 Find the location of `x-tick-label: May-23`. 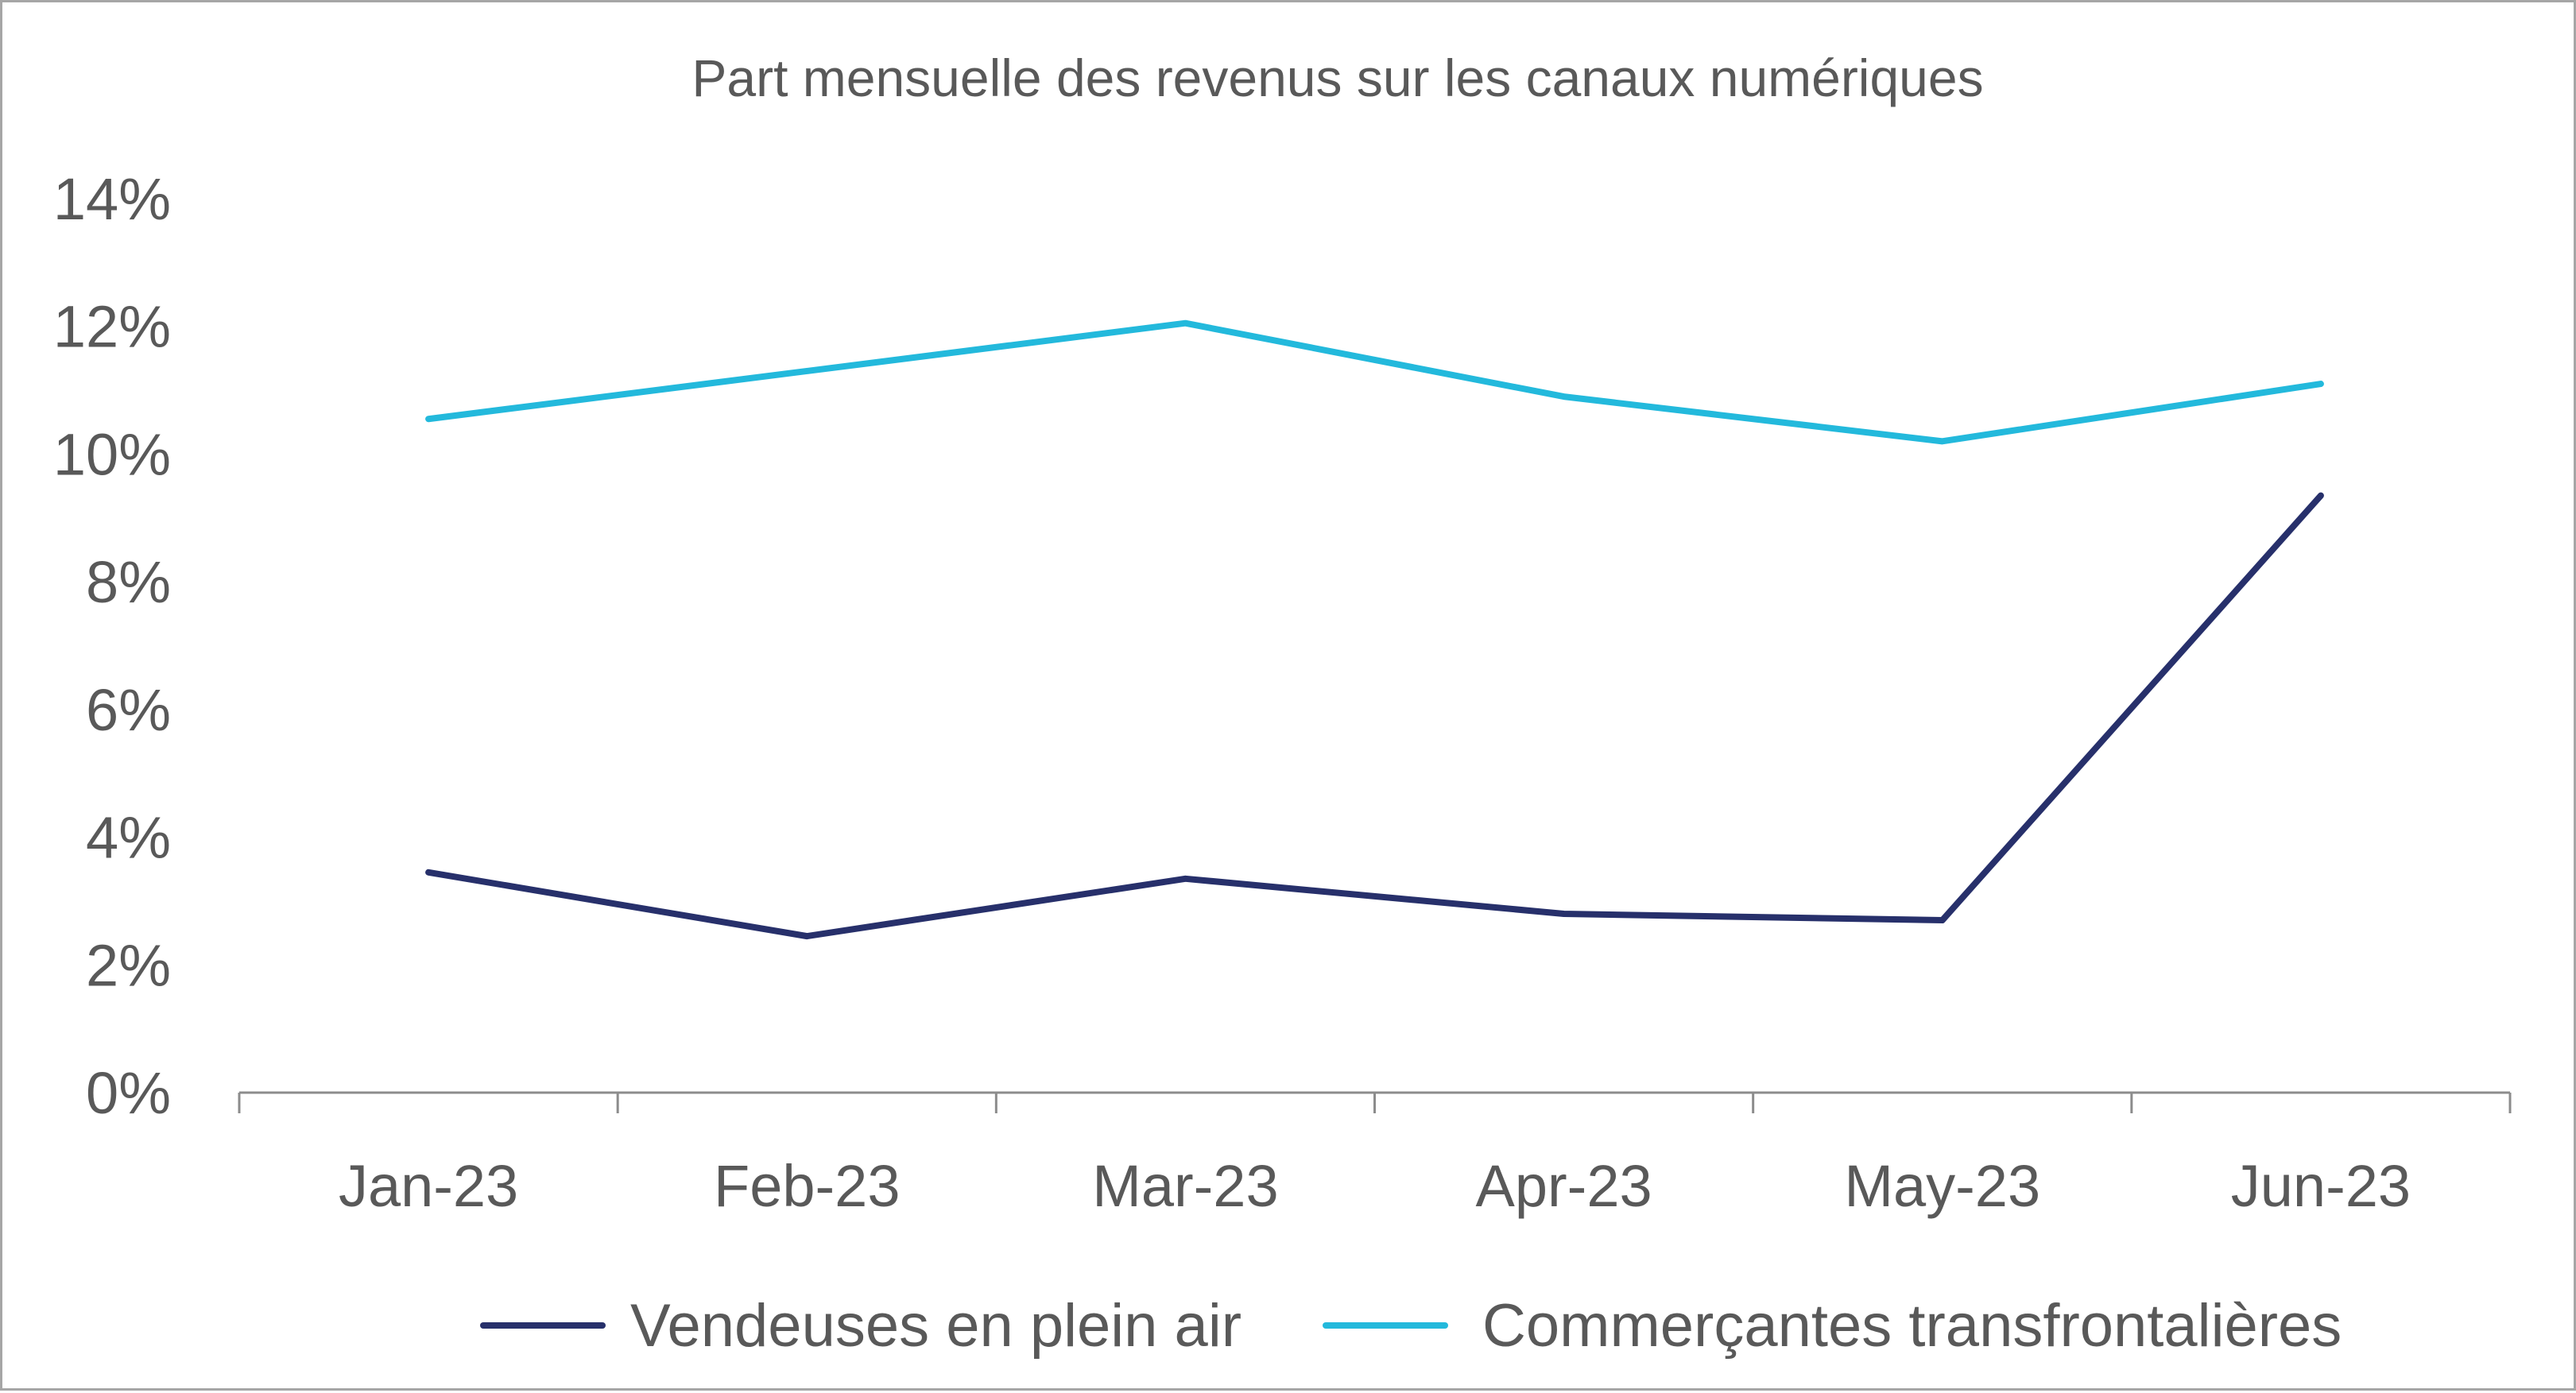

x-tick-label: May-23 is located at coordinates (1942, 1186).